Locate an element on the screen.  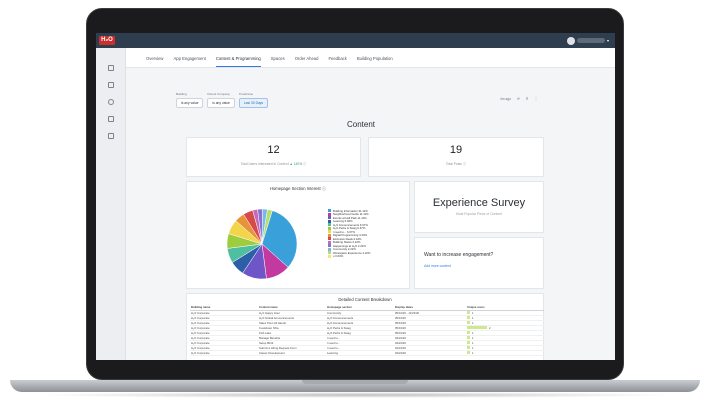
tab-building-population: Building Population is located at coordinates (374, 58).